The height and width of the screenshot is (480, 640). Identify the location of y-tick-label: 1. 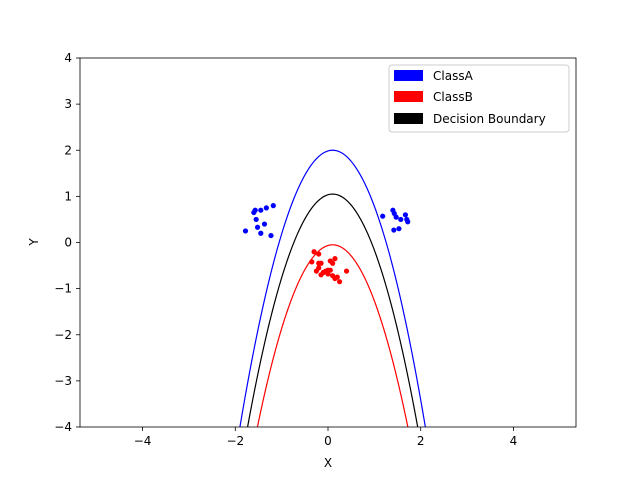
(68, 196).